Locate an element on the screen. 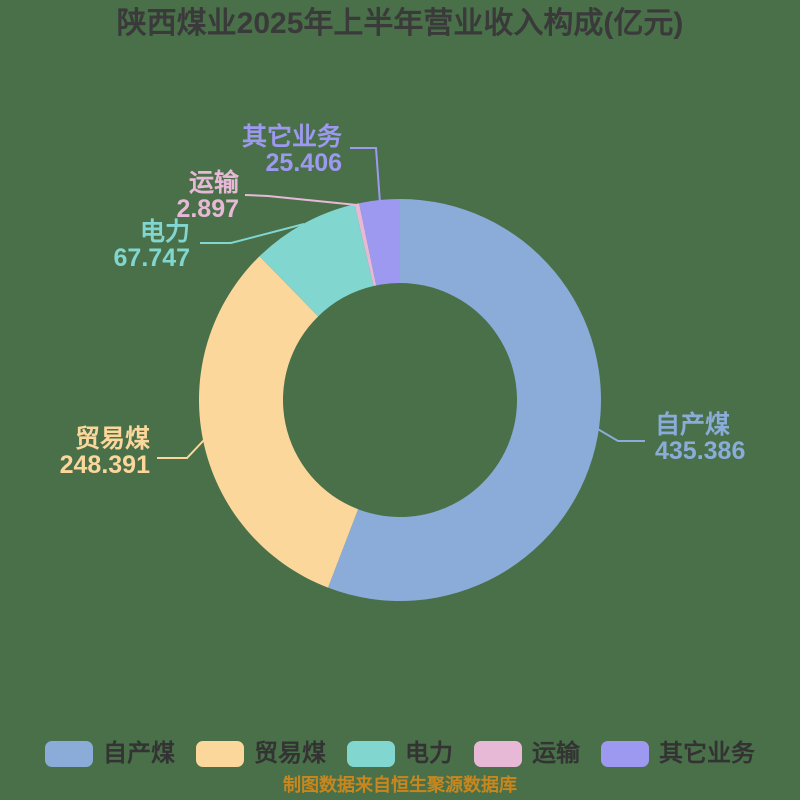 Image resolution: width=800 pixels, height=800 pixels. pie-label-name: 贸易煤 is located at coordinates (112, 439).